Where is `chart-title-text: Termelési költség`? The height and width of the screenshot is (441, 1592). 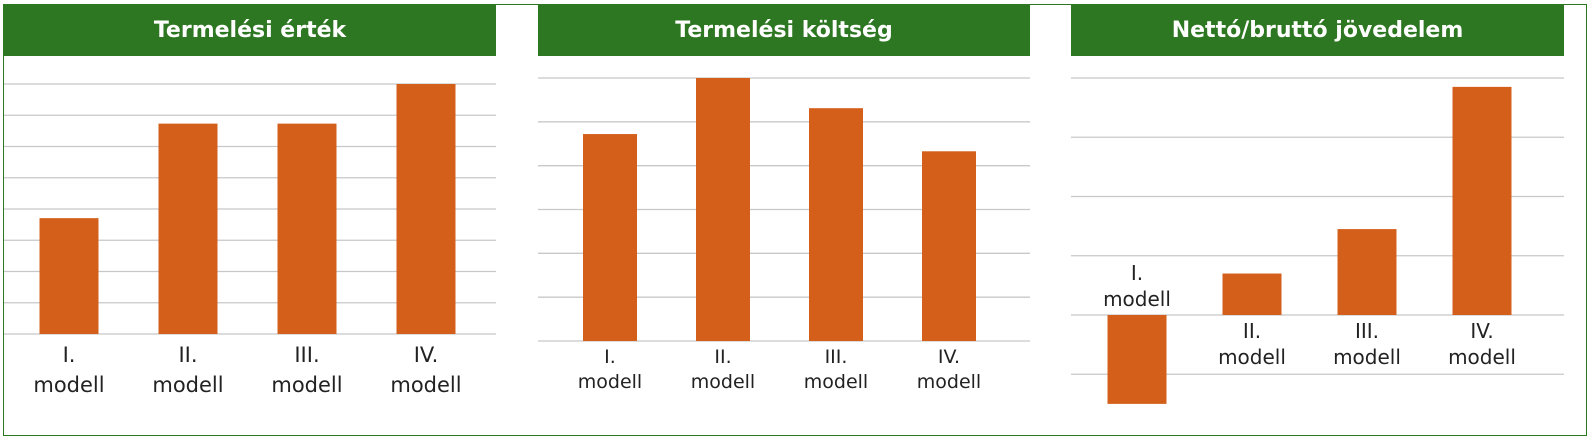
chart-title-text: Termelési költség is located at coordinates (784, 30).